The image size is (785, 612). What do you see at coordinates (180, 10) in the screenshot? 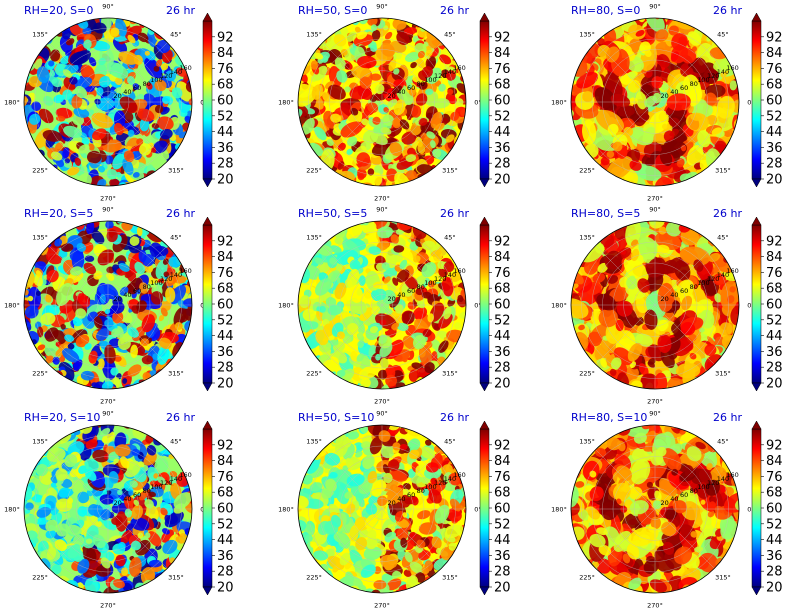
I see `panel-time-label: 26 hr` at bounding box center [180, 10].